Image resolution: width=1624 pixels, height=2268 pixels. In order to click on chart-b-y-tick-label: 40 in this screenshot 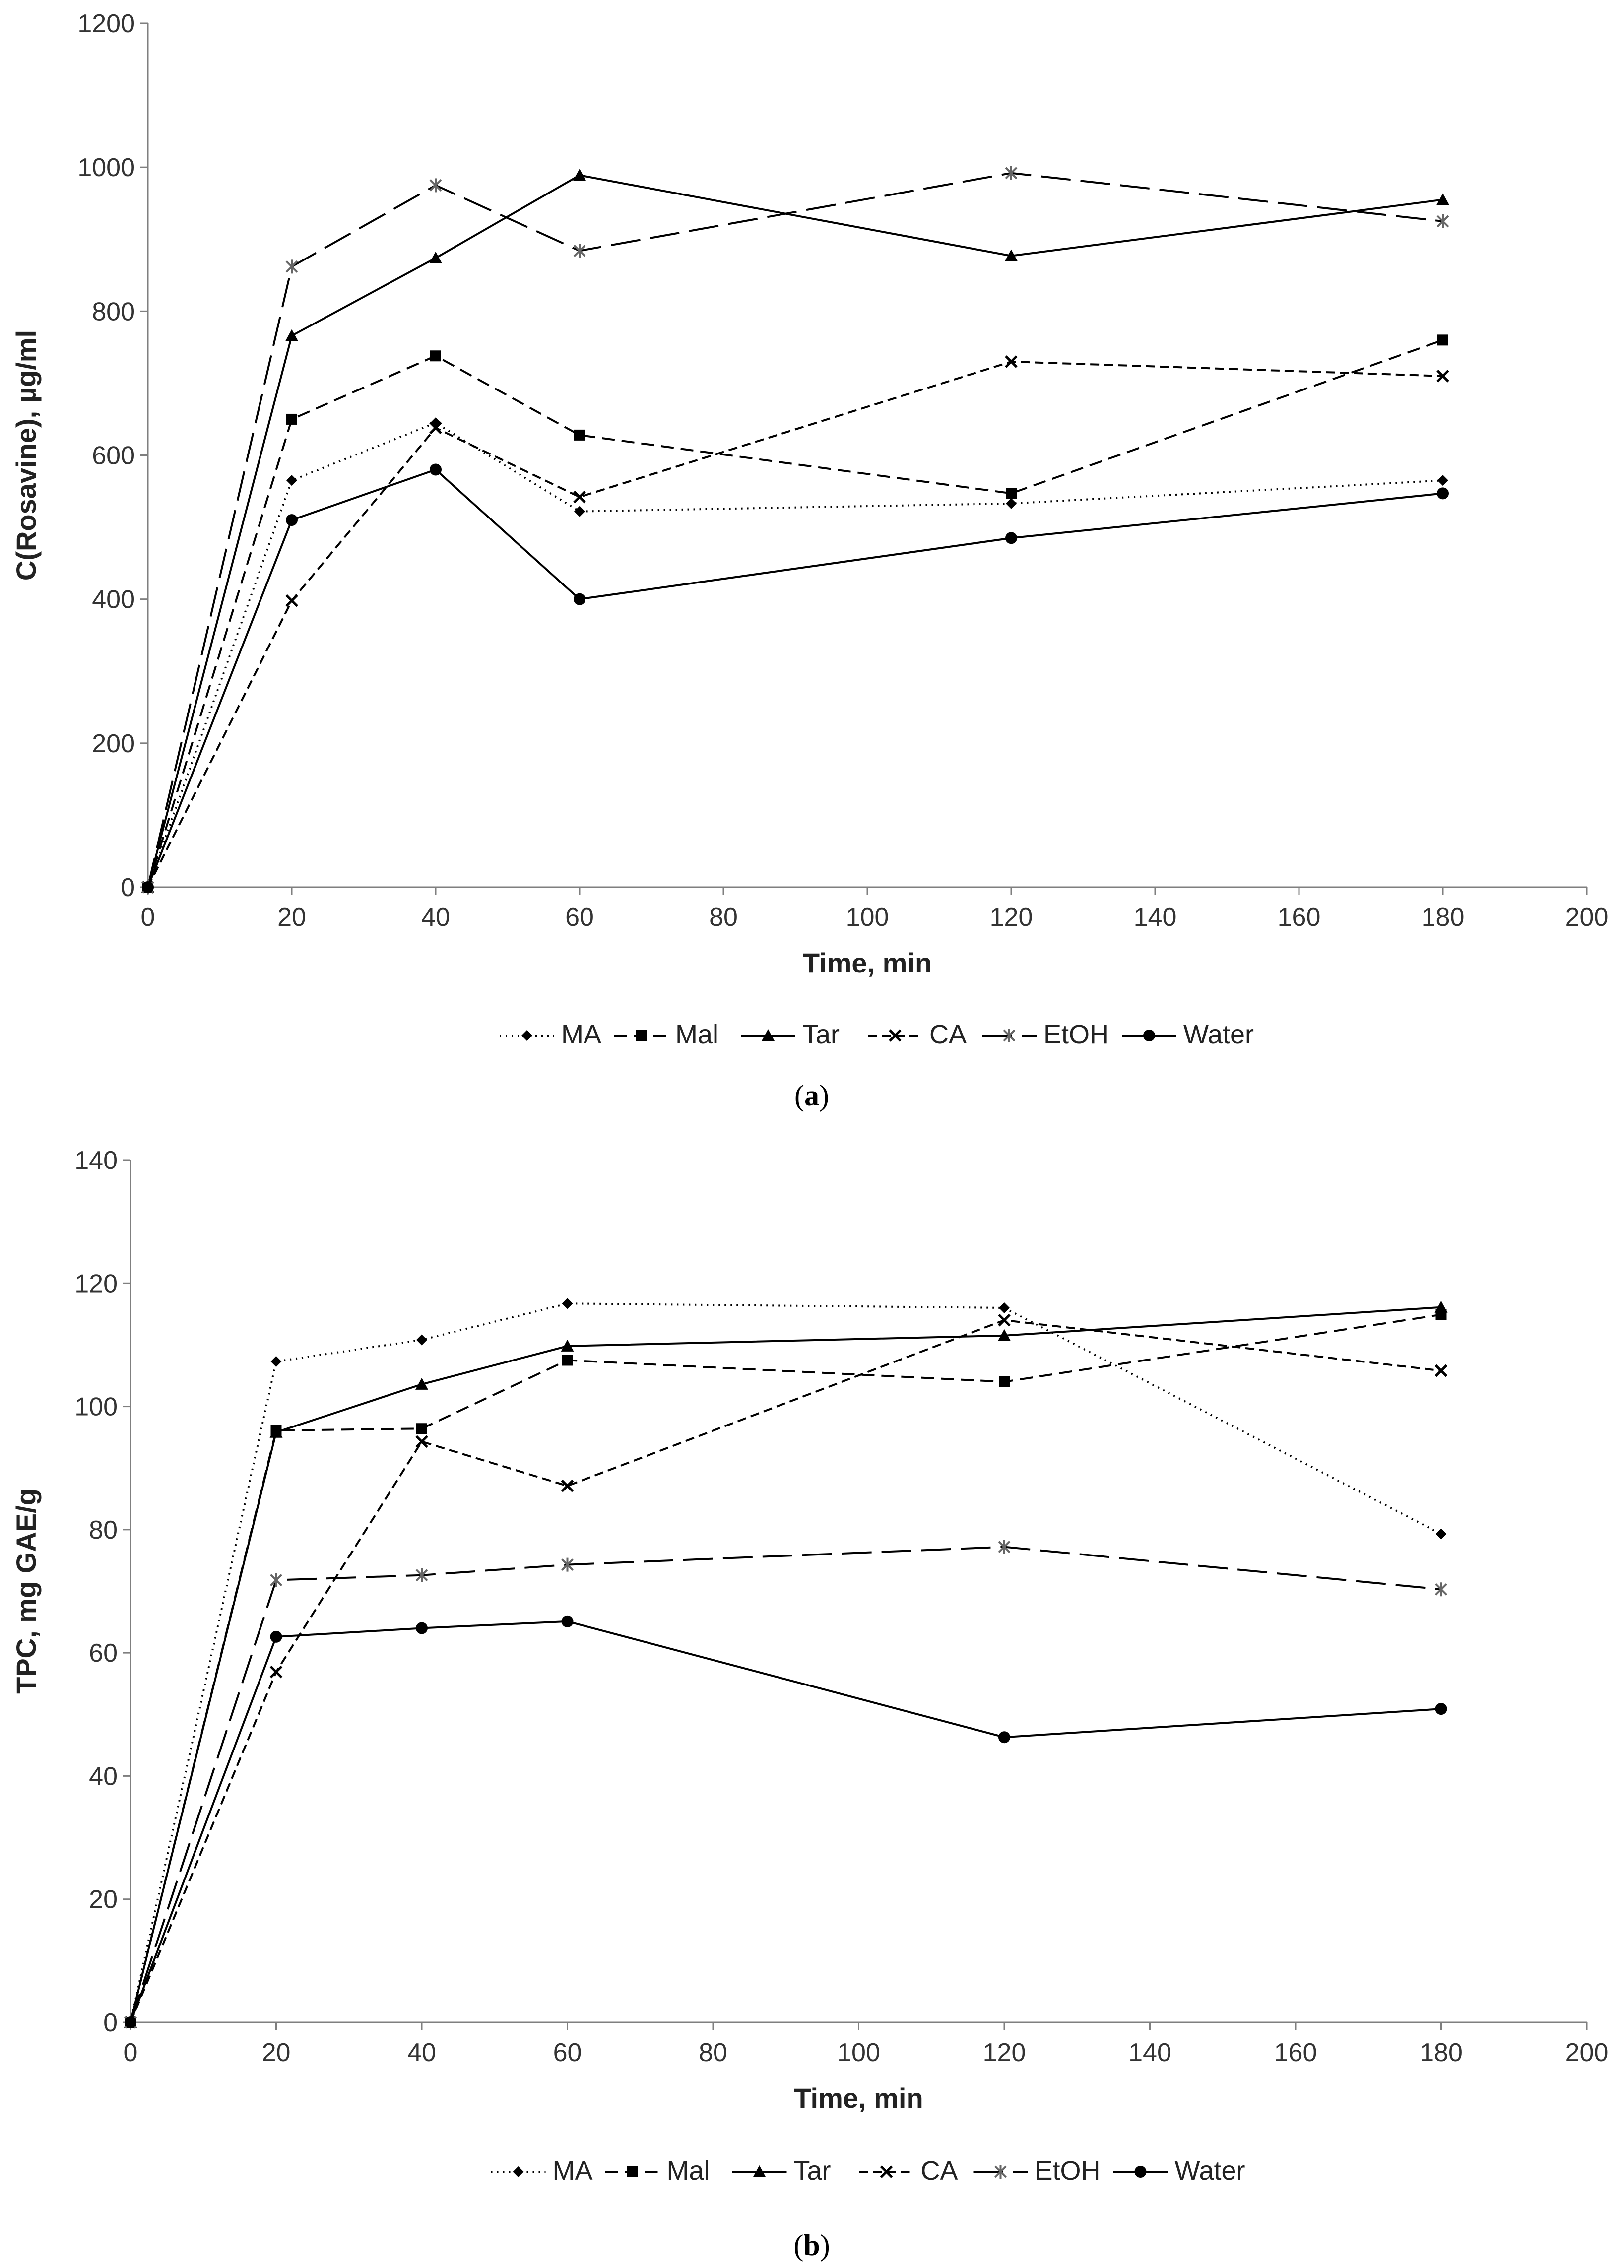, I will do `click(103, 1776)`.